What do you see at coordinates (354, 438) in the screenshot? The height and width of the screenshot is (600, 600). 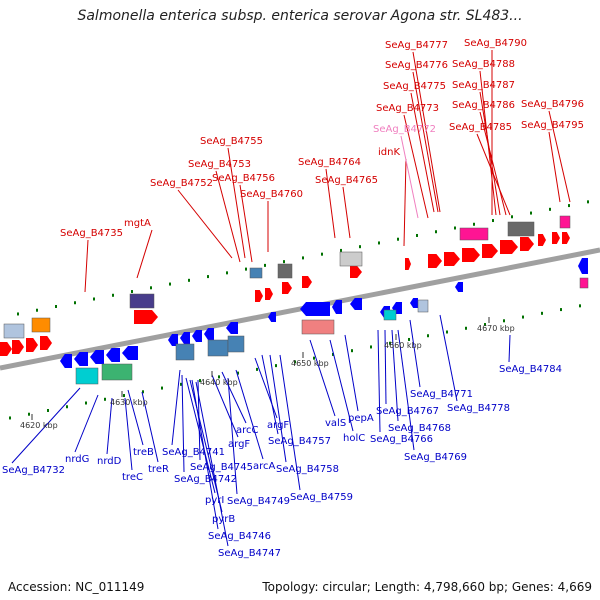 I see `reverse-gene-label: holC` at bounding box center [354, 438].